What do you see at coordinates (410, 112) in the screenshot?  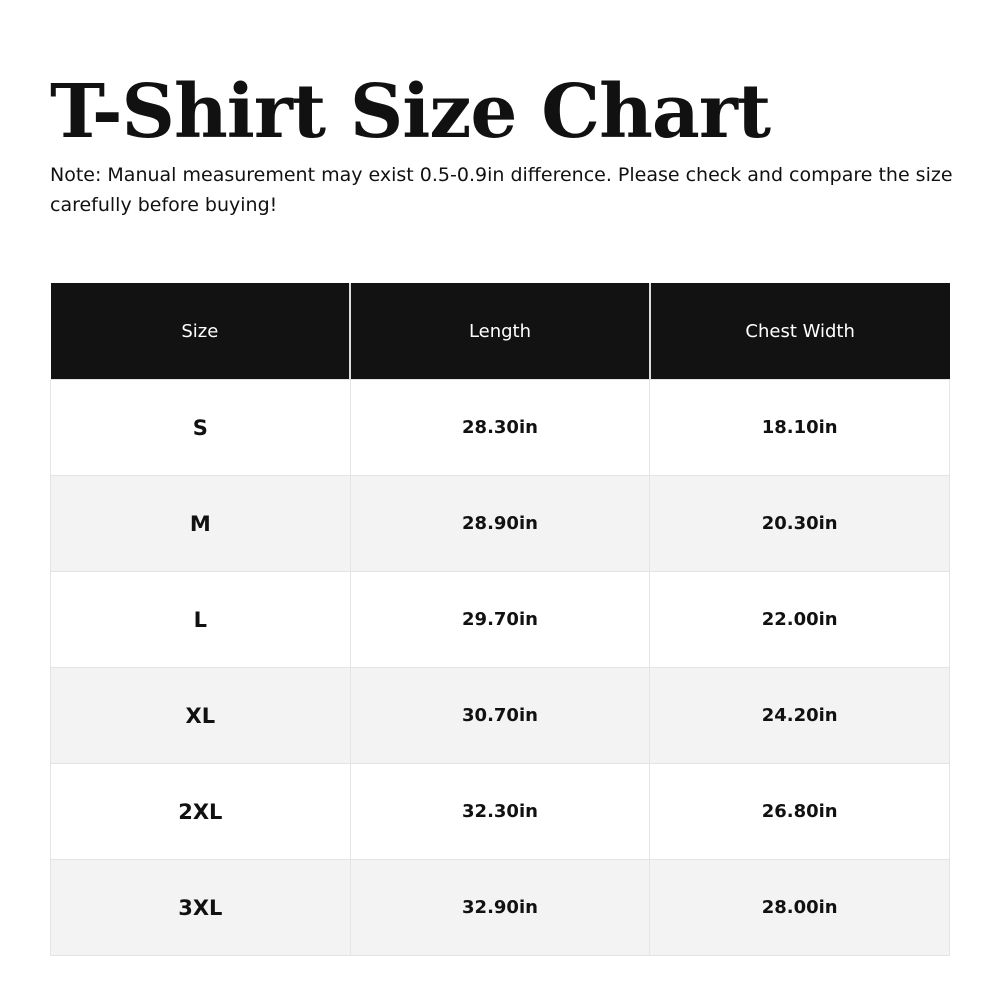 I see `page-title: T-Shirt Size Chart` at bounding box center [410, 112].